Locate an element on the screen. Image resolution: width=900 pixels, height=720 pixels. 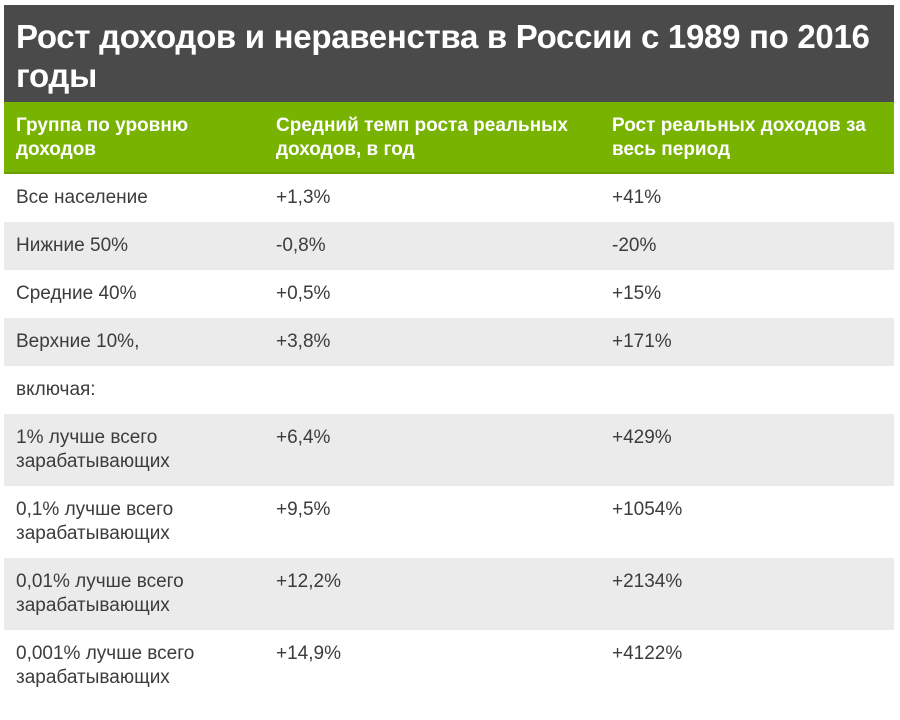
cell-total: +171% is located at coordinates (642, 341).